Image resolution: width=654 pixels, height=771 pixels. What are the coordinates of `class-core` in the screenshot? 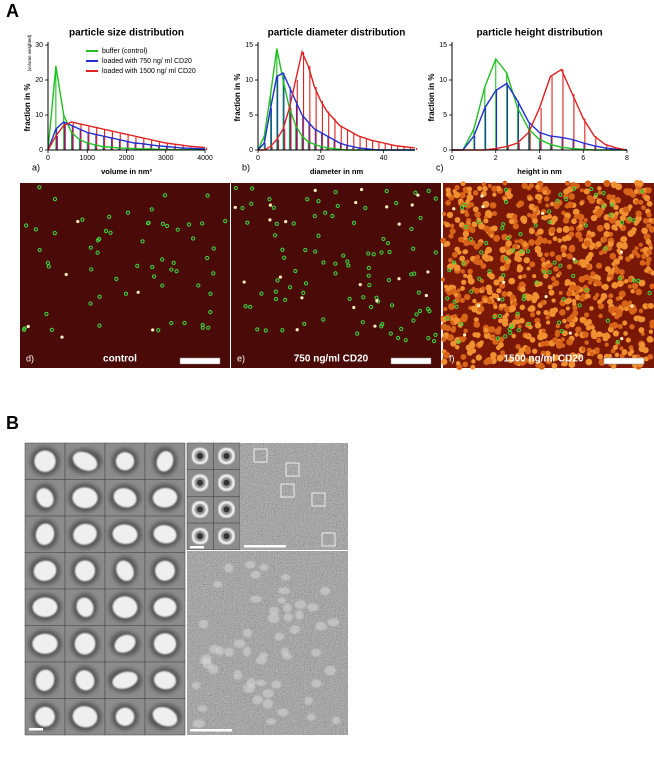 It's located at (226, 536).